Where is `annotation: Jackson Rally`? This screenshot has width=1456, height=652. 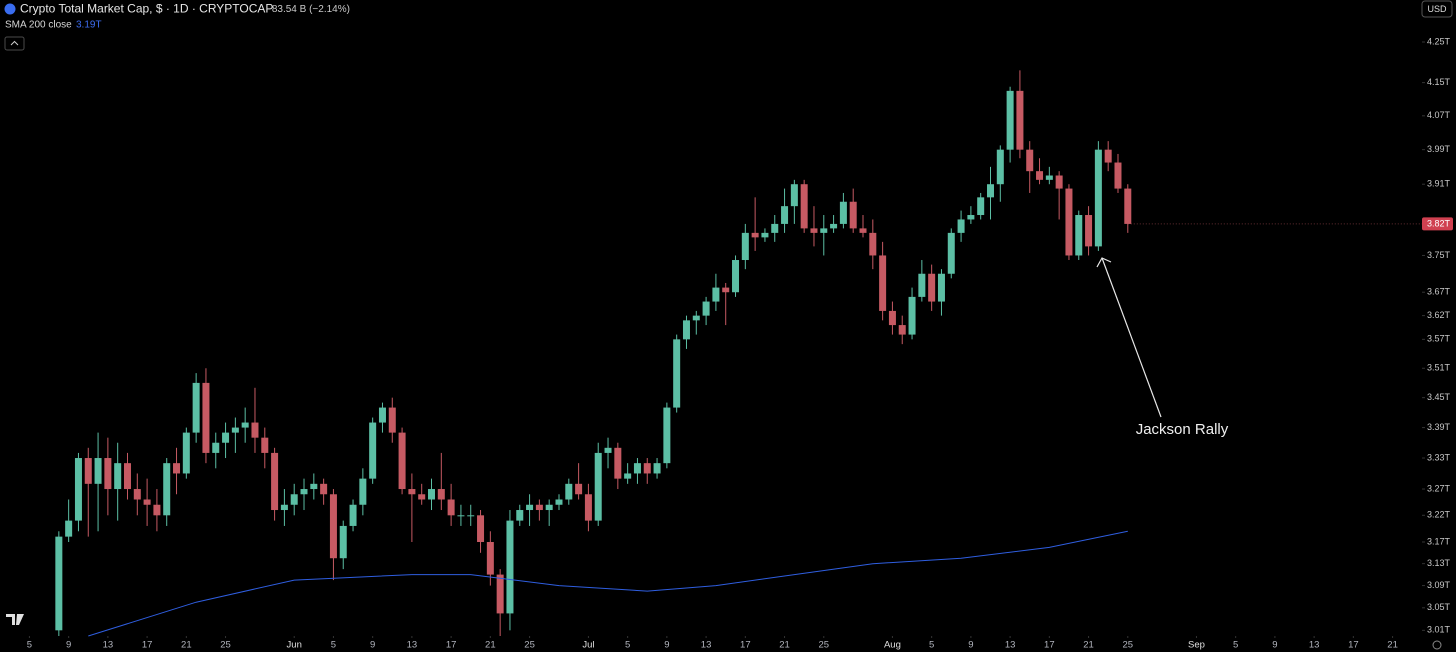 annotation: Jackson Rally is located at coordinates (1182, 429).